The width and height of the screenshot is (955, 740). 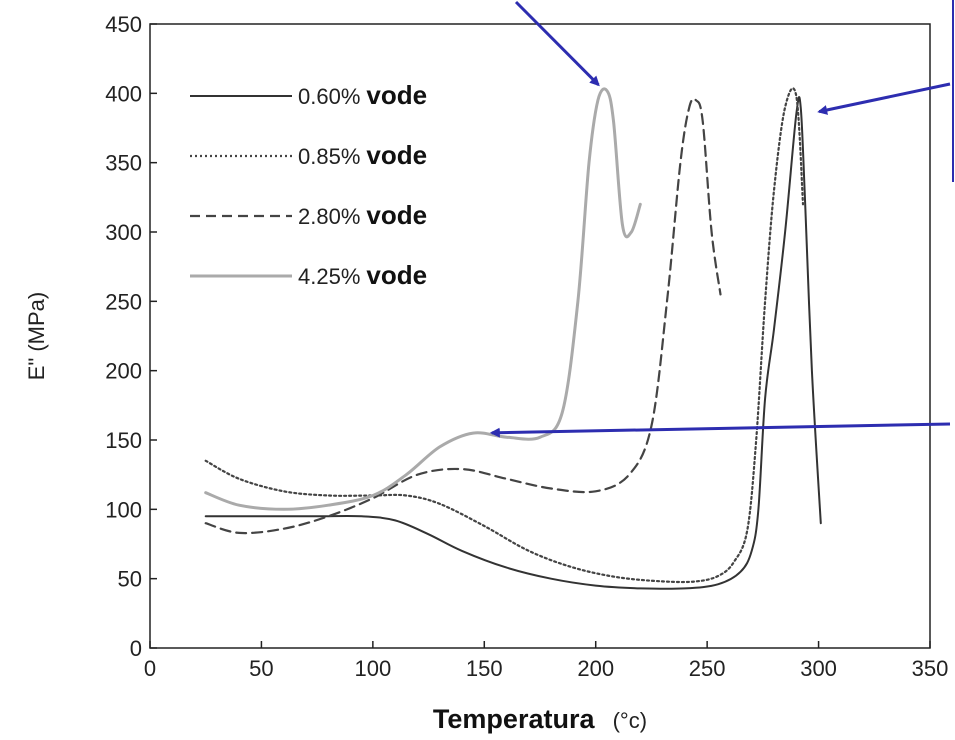 What do you see at coordinates (484, 668) in the screenshot?
I see `x-tick-label: 150` at bounding box center [484, 668].